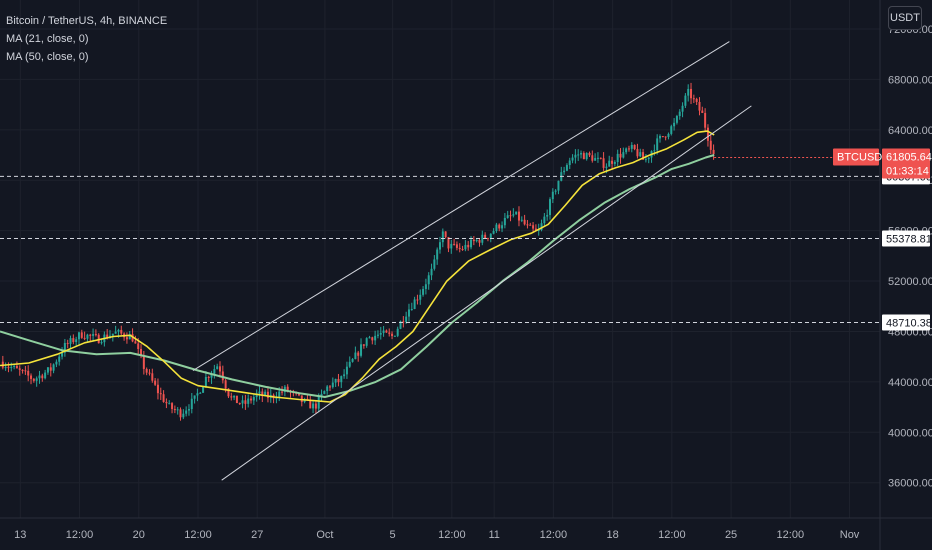  I want to click on ma50-legend: MA (50, close, 0), so click(47, 57).